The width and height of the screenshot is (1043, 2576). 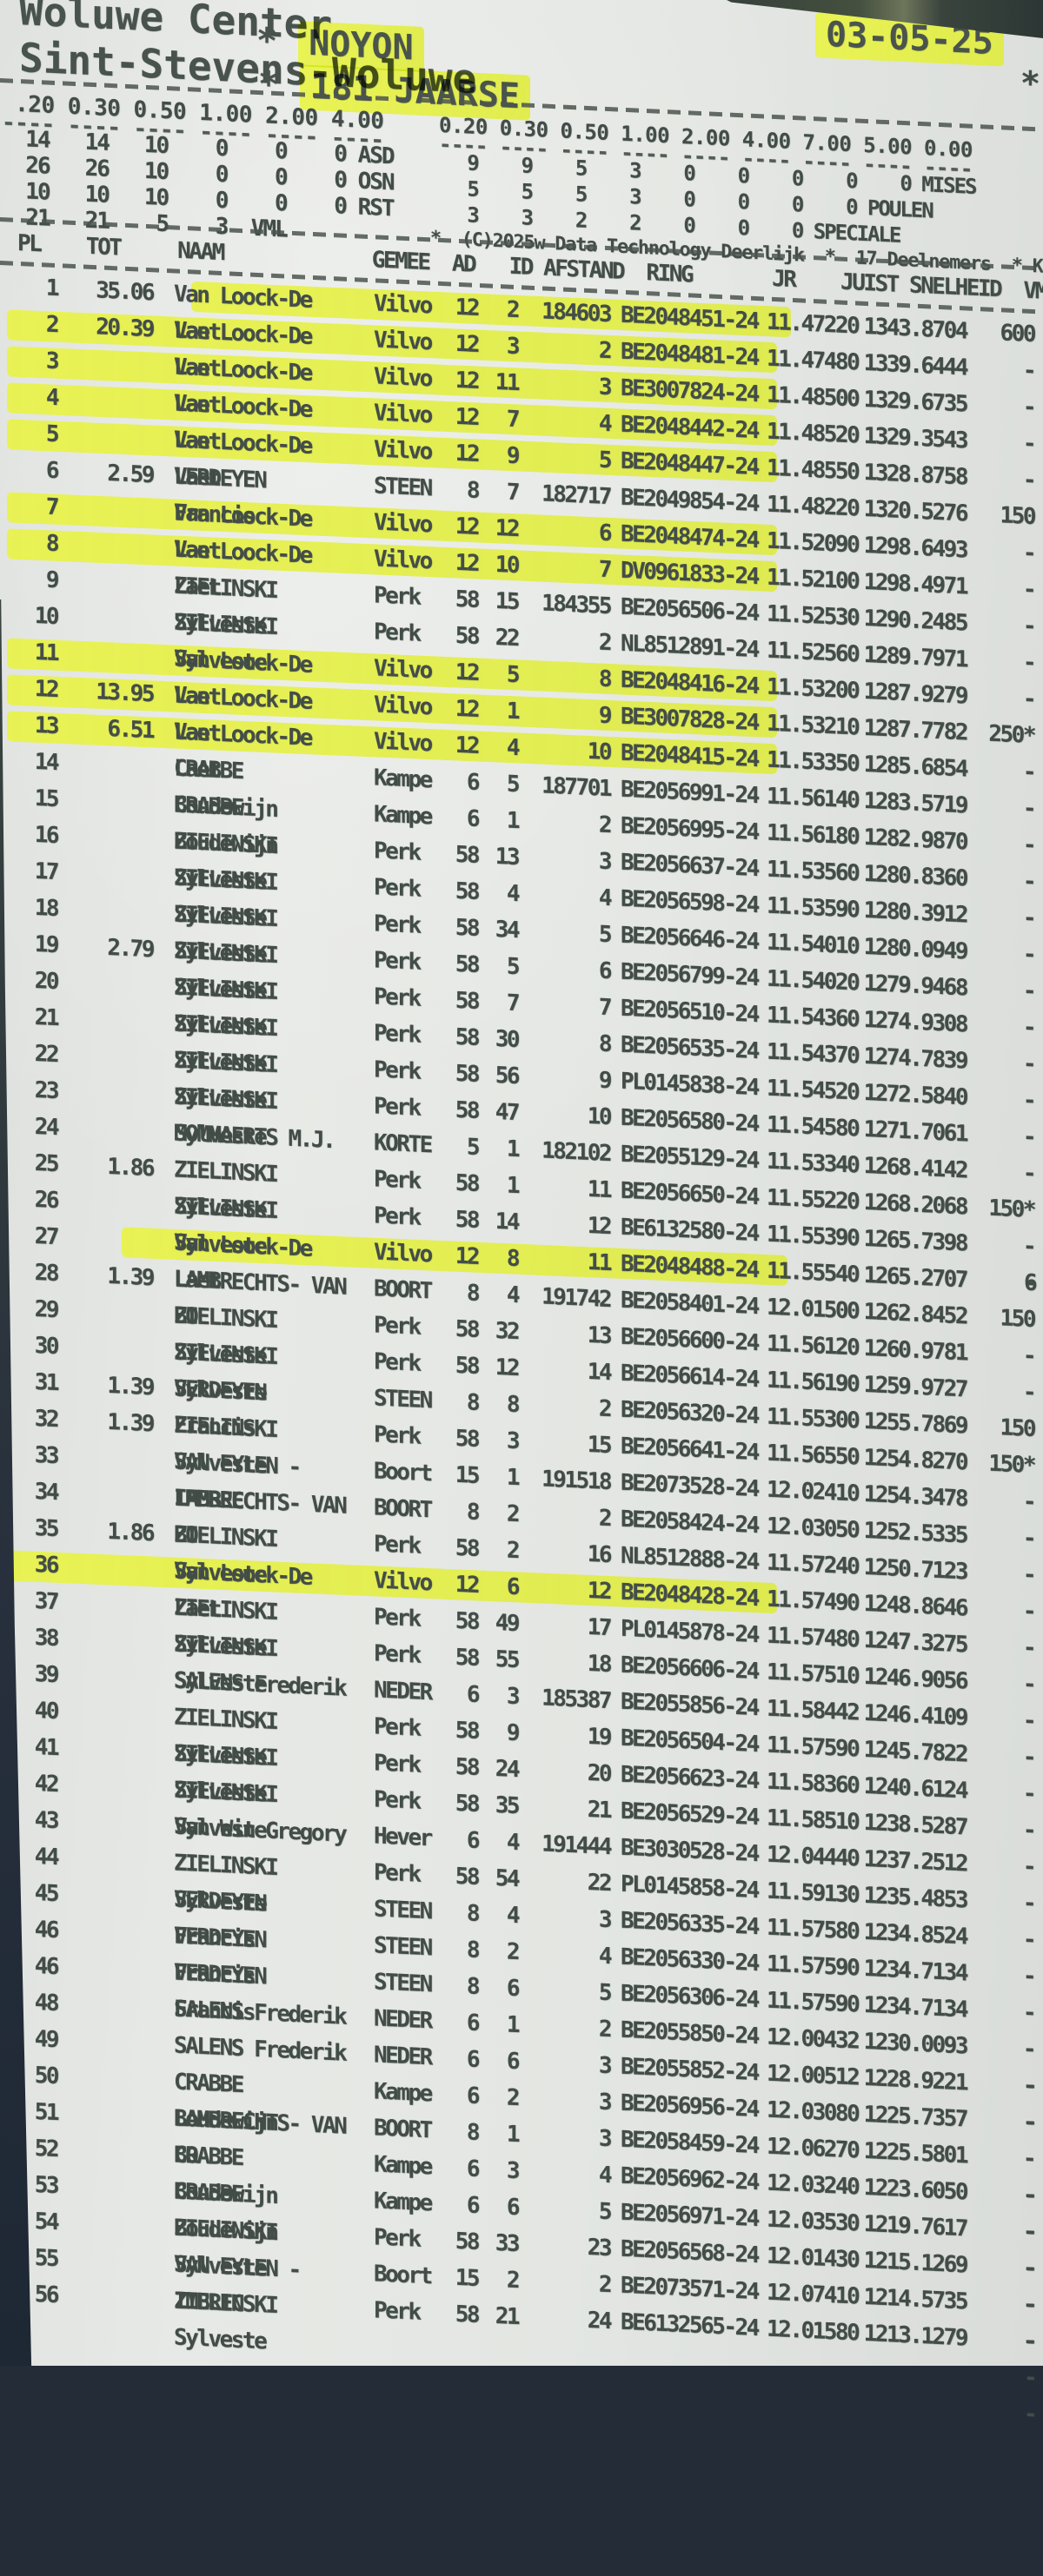 I want to click on category-star: *, so click(x=269, y=85).